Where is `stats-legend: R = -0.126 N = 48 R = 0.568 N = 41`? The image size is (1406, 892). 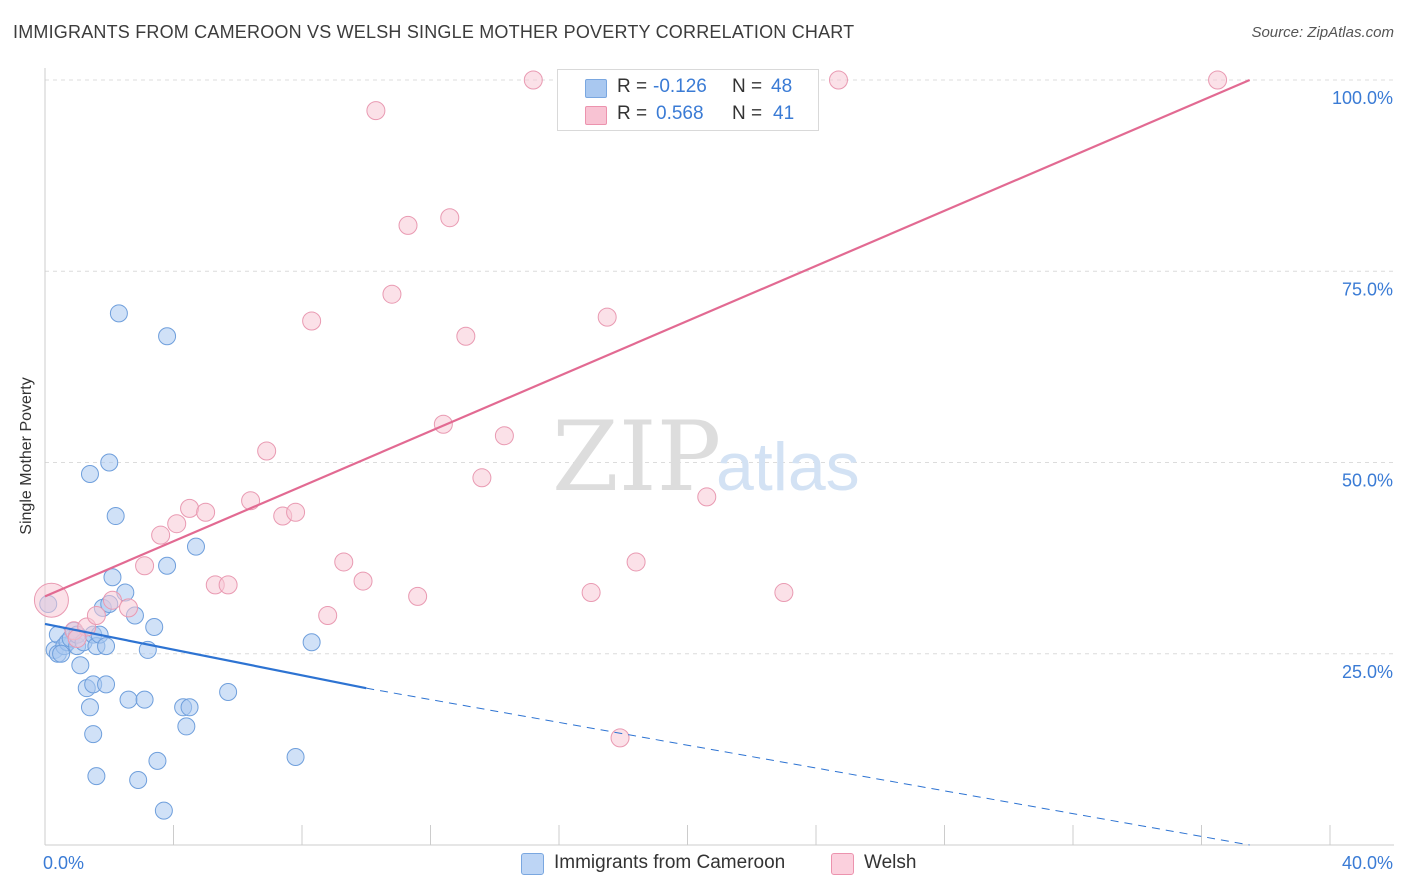
stats-legend: R = -0.126 N = 48 R = 0.568 N = 41 is located at coordinates (688, 100).